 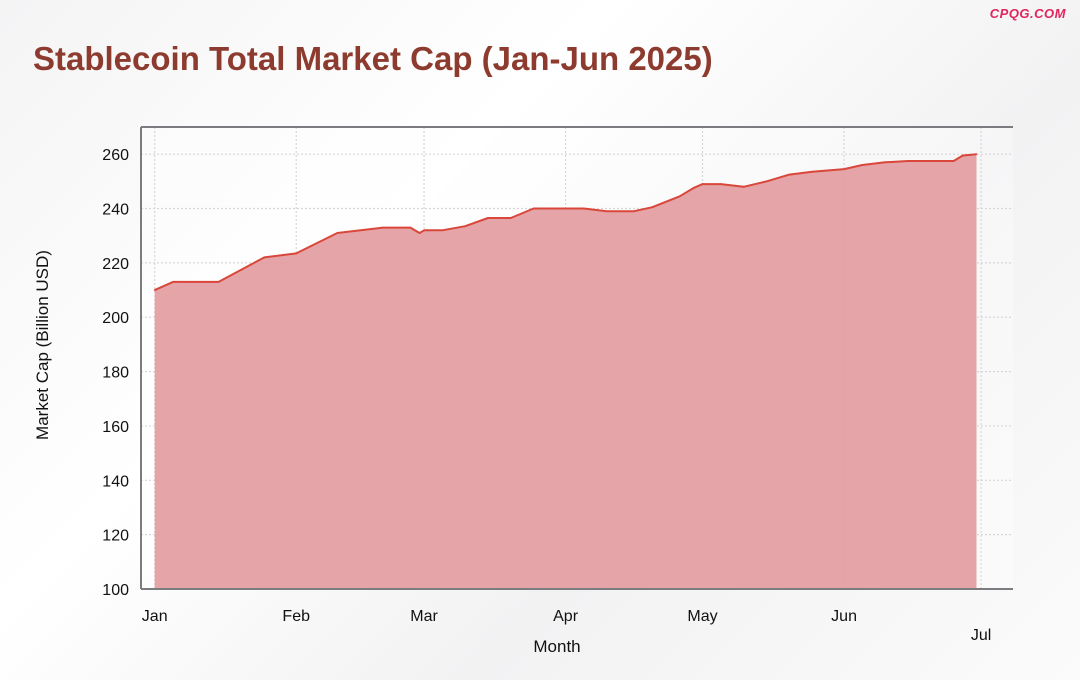 I want to click on x-tick-label: Jun, so click(x=844, y=616).